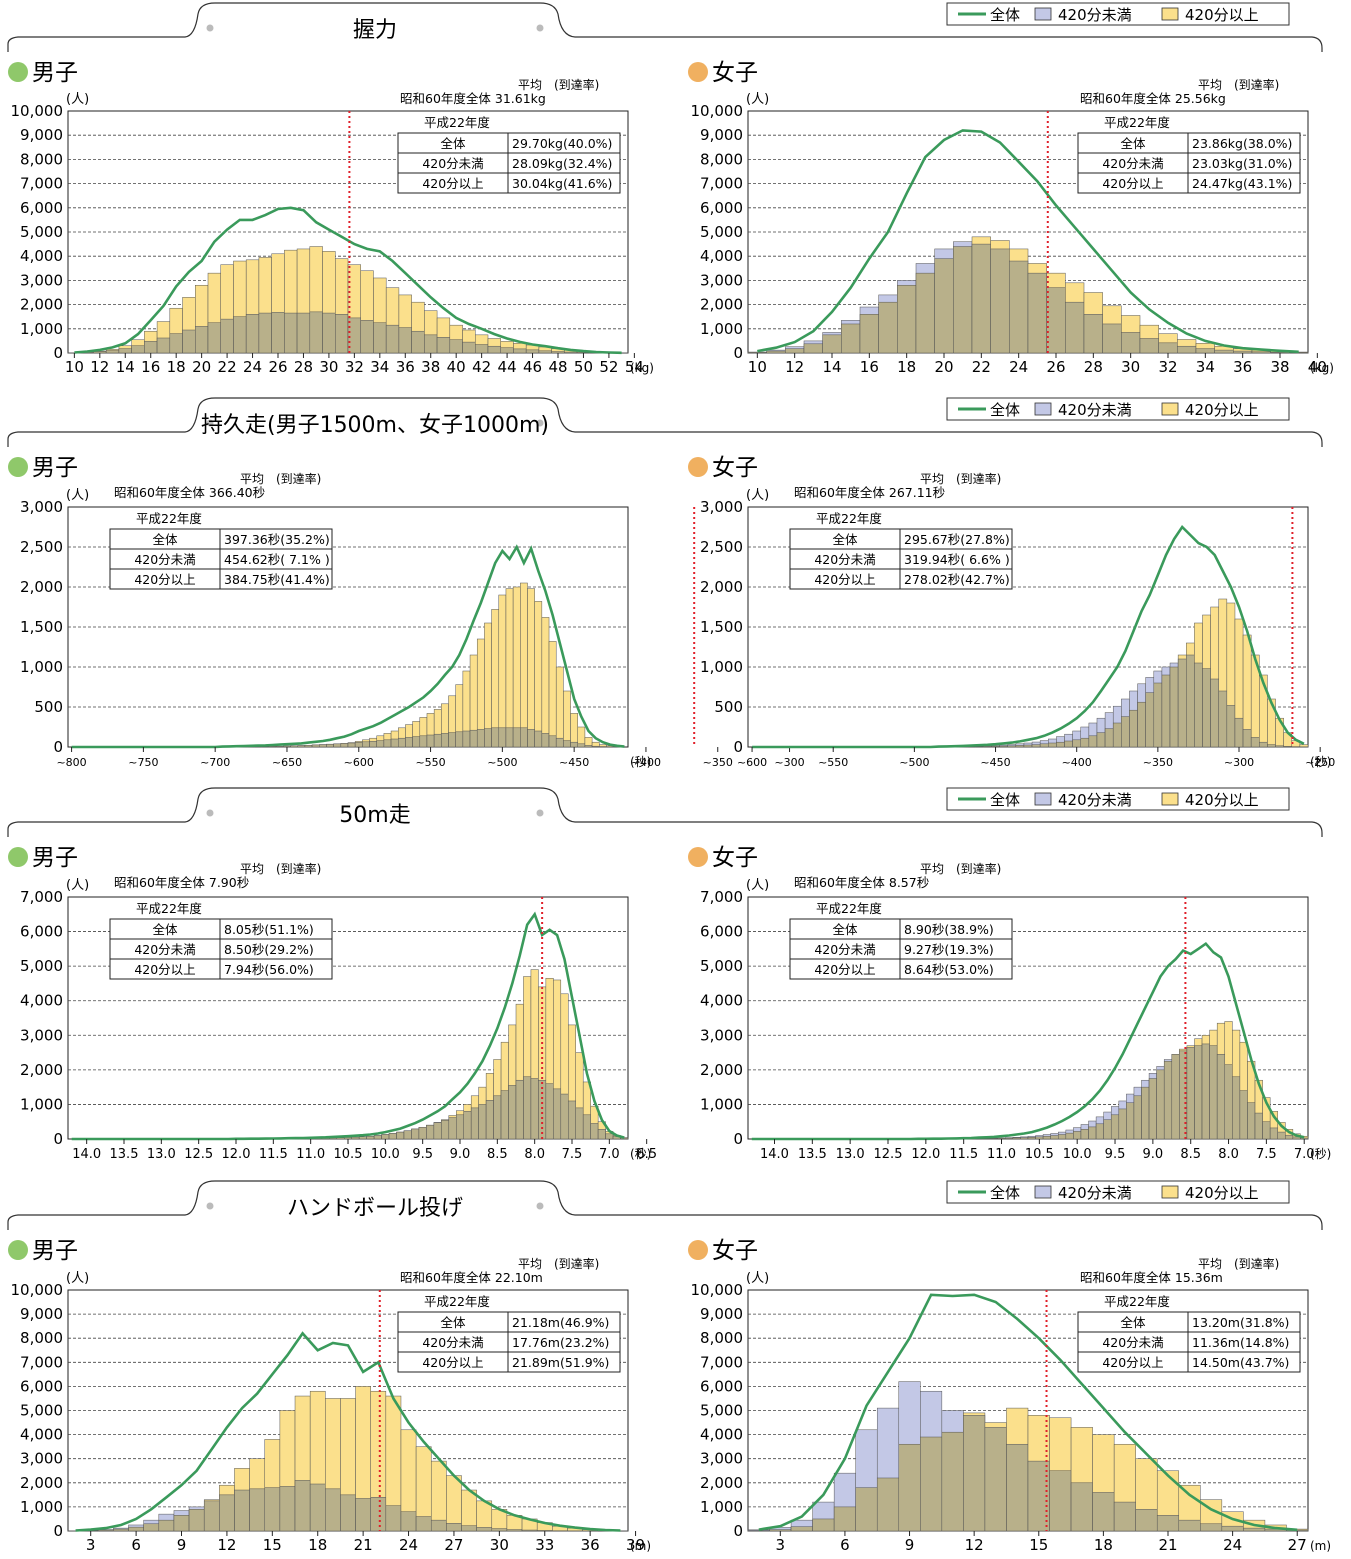  I want to click on x-tick-label: 36, so click(405, 367).